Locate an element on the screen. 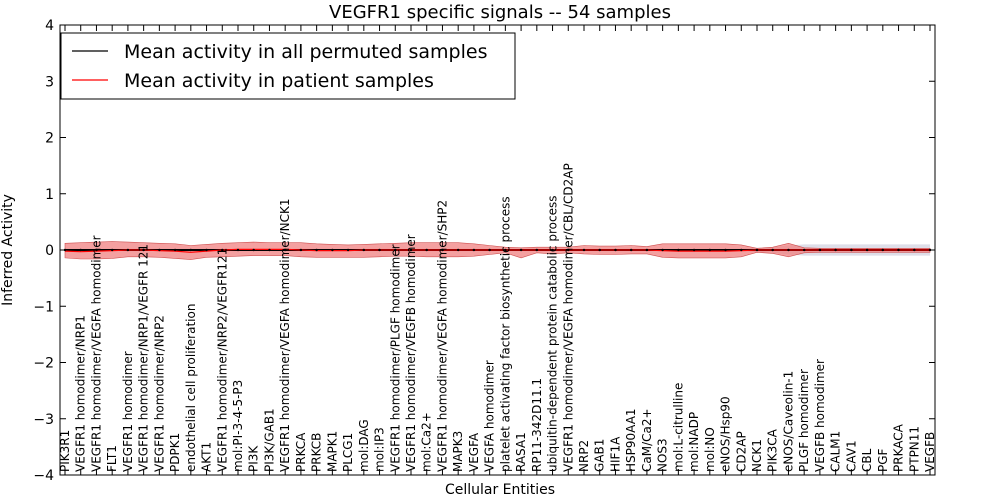 The height and width of the screenshot is (500, 1000). x-tick-label: PRKACA is located at coordinates (899, 447).